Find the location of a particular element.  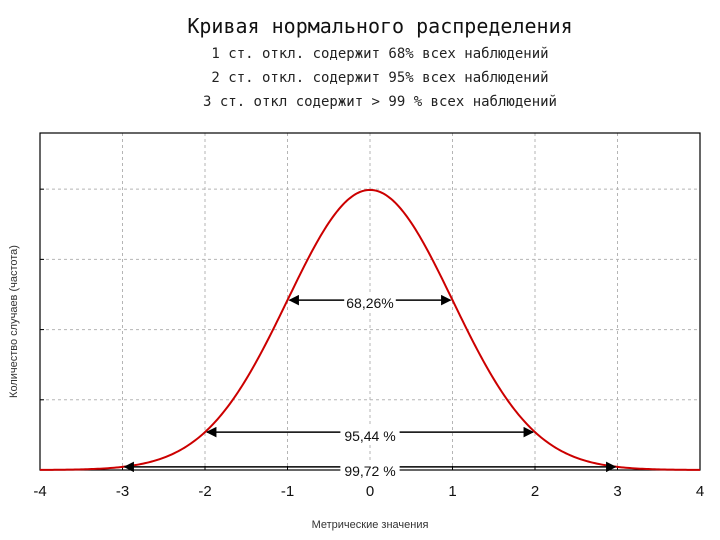

x-tick-label: -1 is located at coordinates (287, 491).